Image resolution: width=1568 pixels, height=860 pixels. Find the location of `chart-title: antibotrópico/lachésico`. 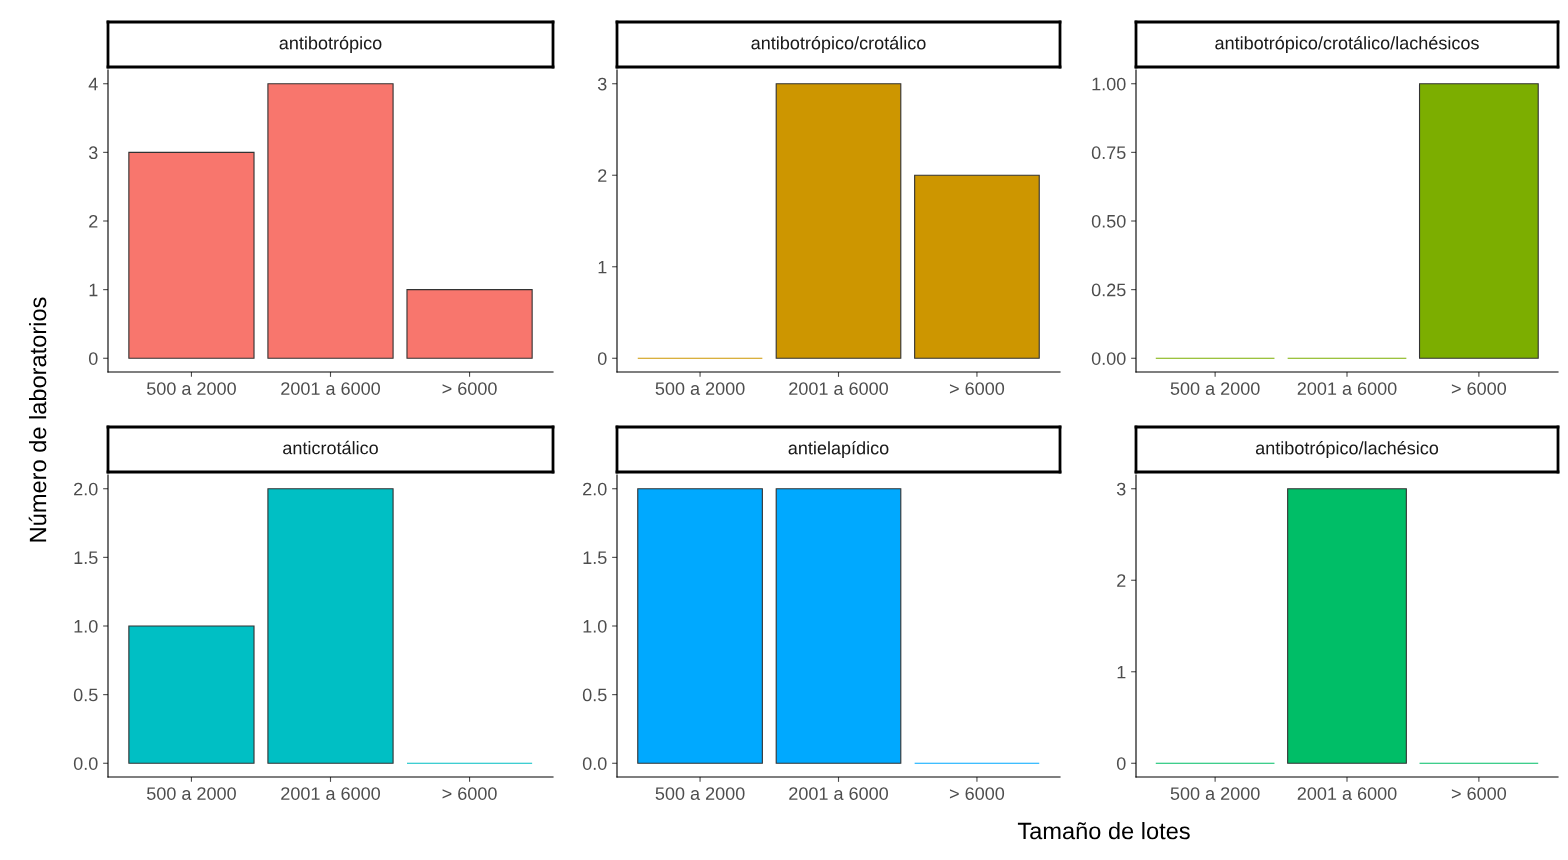

chart-title: antibotrópico/lachésico is located at coordinates (1347, 449).